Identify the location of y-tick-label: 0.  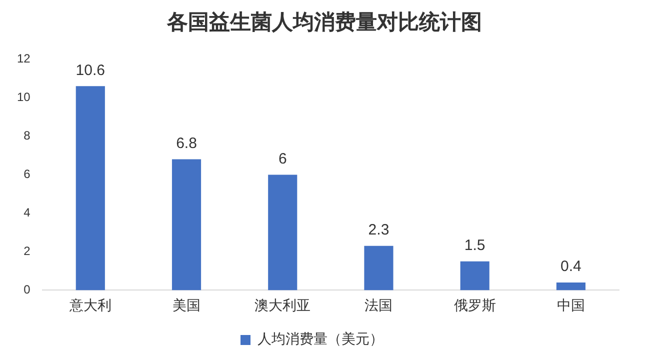
(27, 289).